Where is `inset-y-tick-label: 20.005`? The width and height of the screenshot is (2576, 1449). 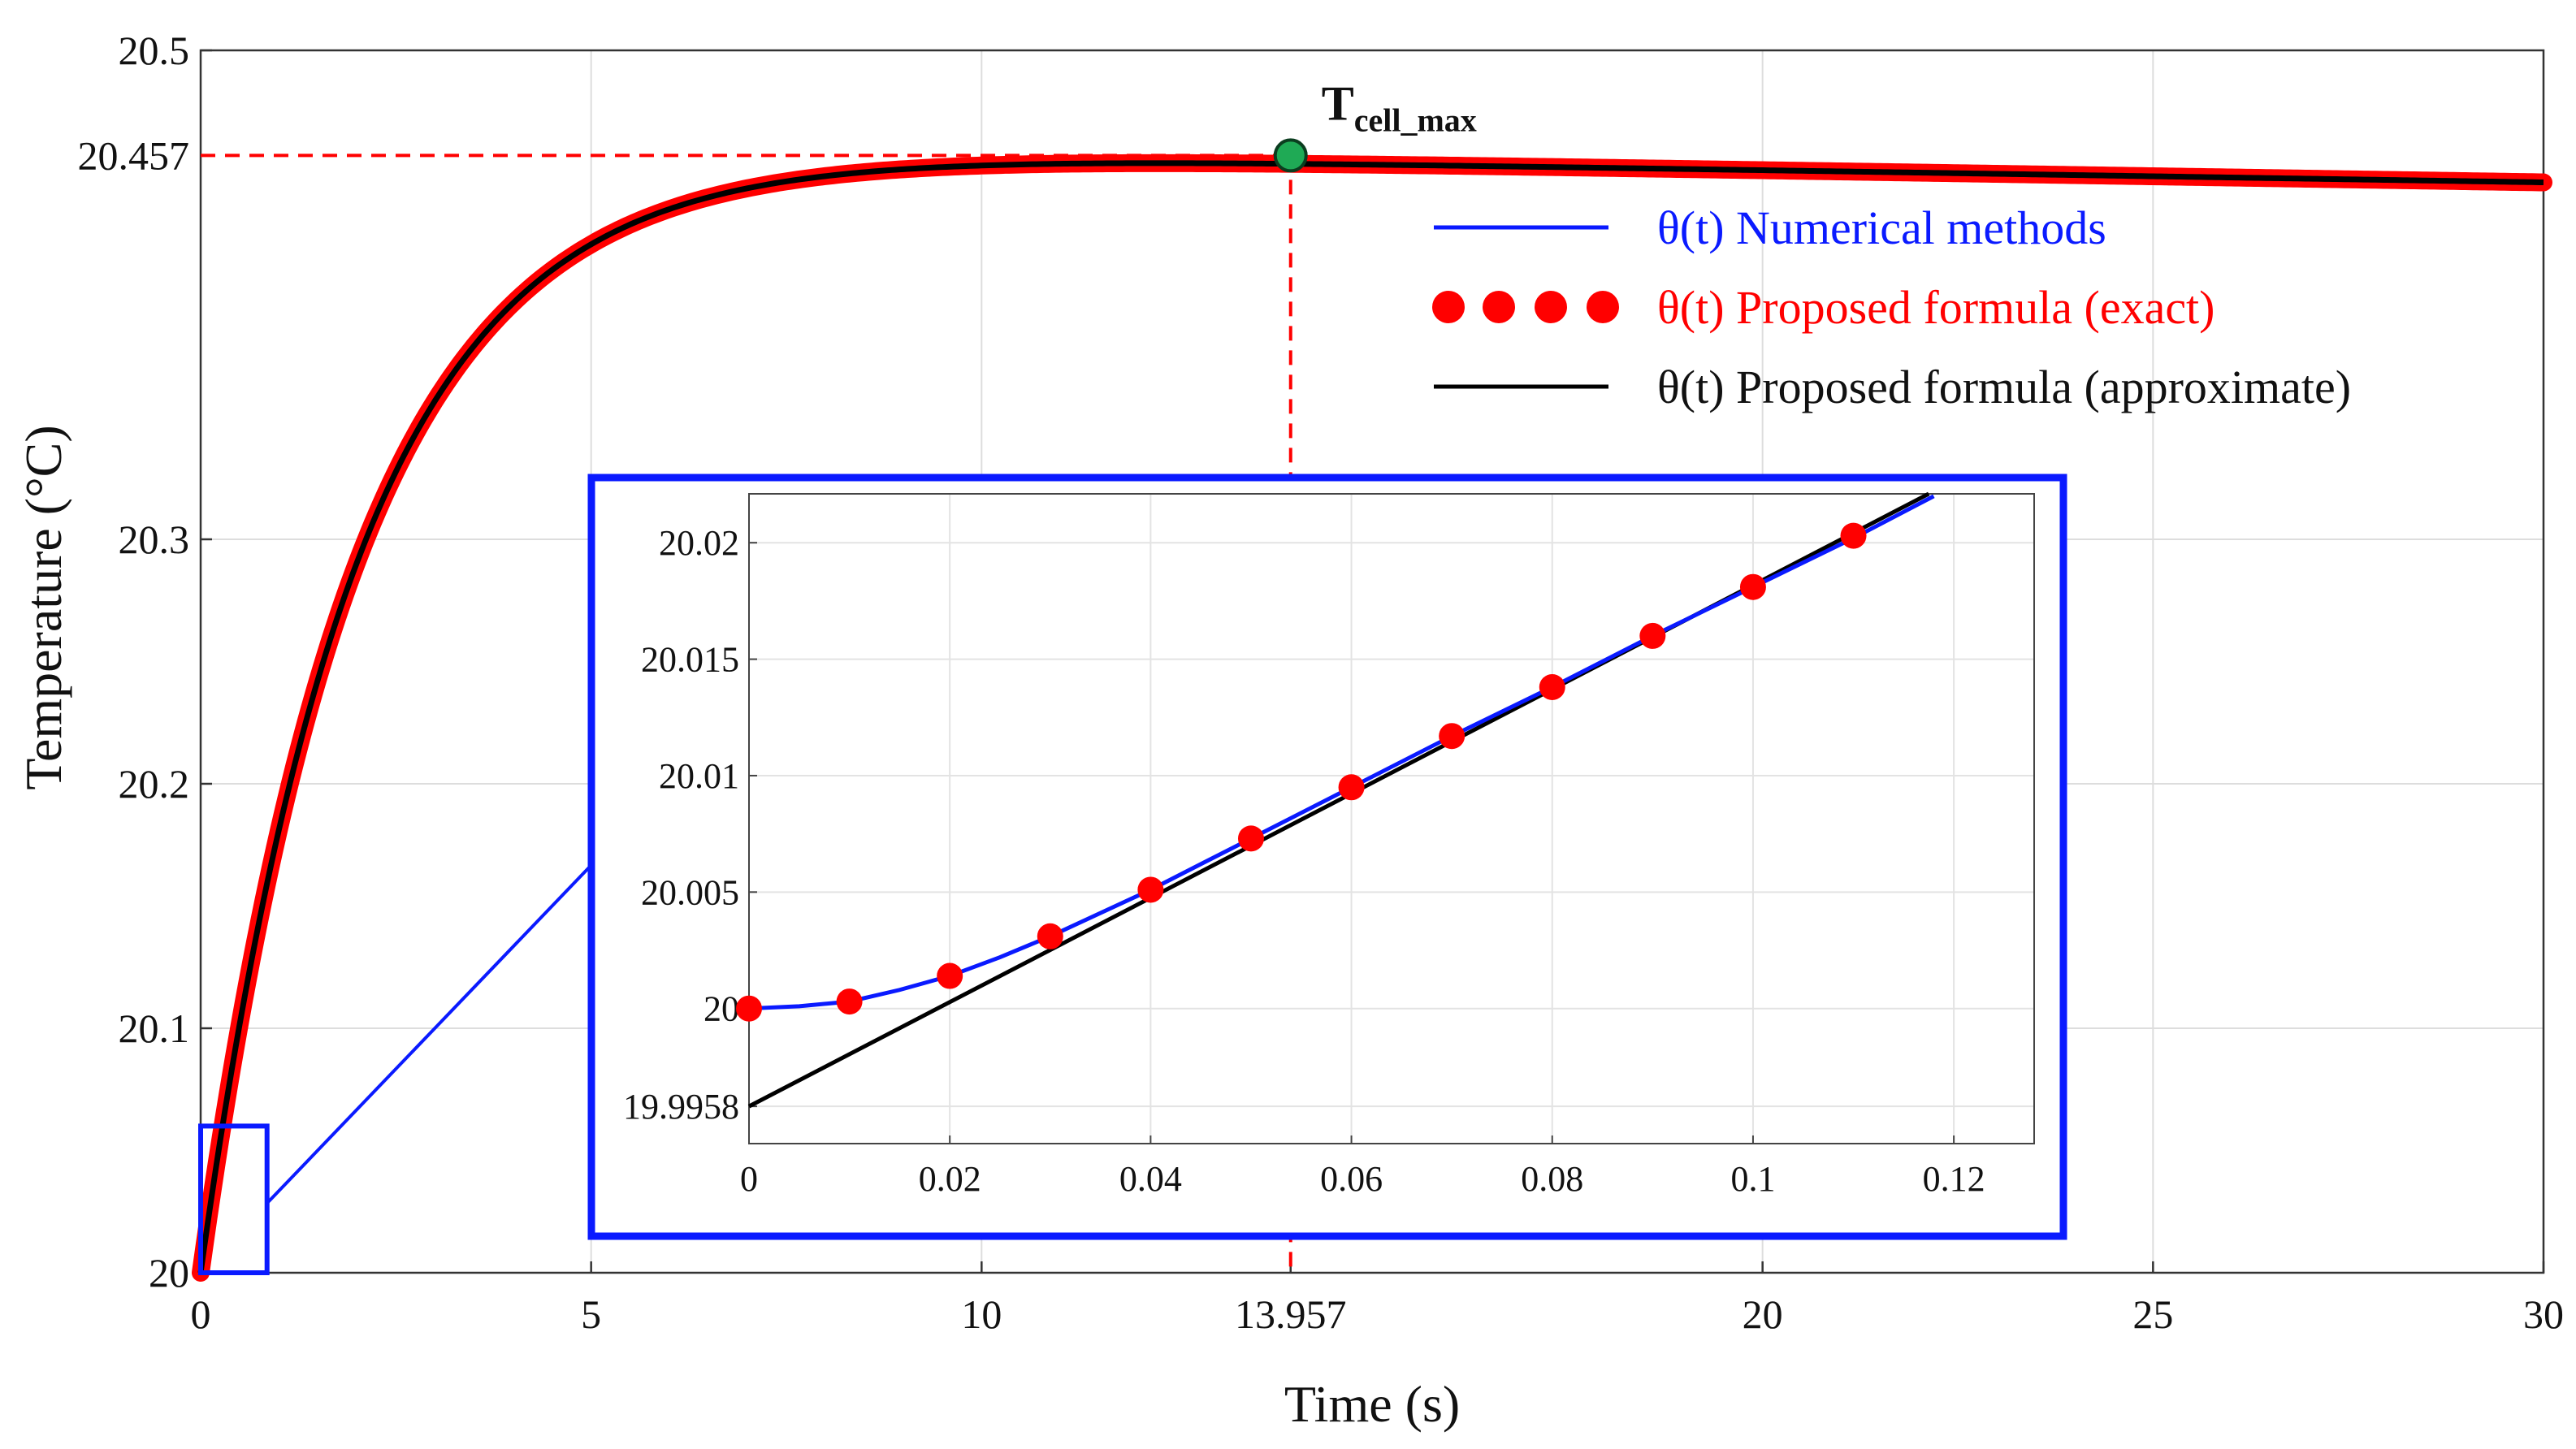
inset-y-tick-label: 20.005 is located at coordinates (690, 892).